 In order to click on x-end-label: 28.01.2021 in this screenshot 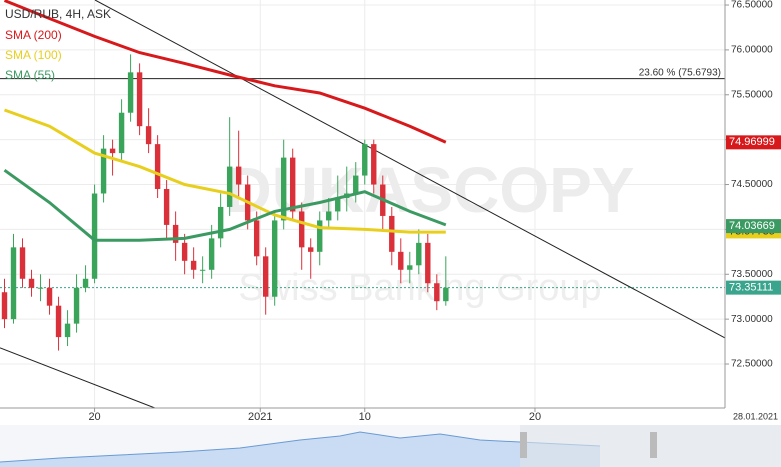, I will do `click(755, 416)`.